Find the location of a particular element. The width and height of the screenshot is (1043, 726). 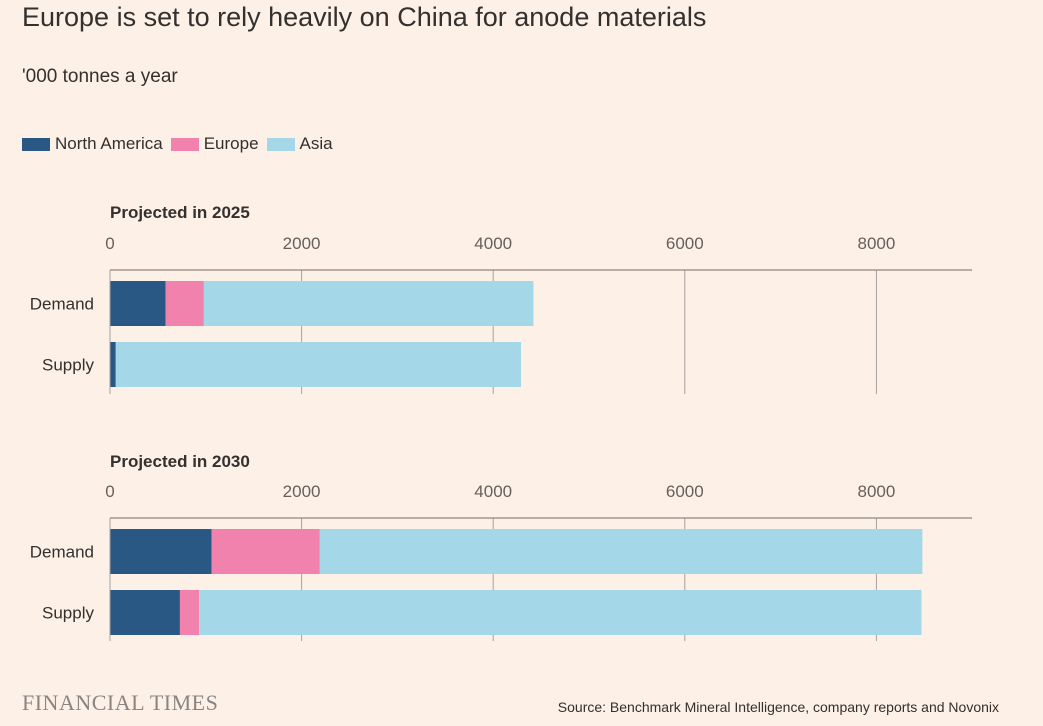

bar-europe-supply is located at coordinates (189, 612).